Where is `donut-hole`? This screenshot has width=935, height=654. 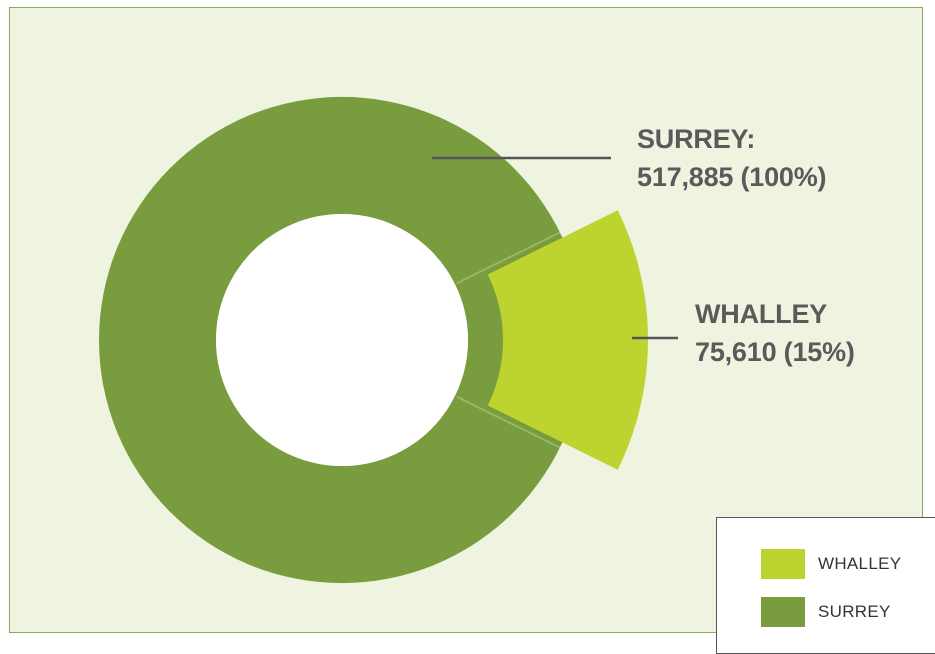 donut-hole is located at coordinates (342, 340).